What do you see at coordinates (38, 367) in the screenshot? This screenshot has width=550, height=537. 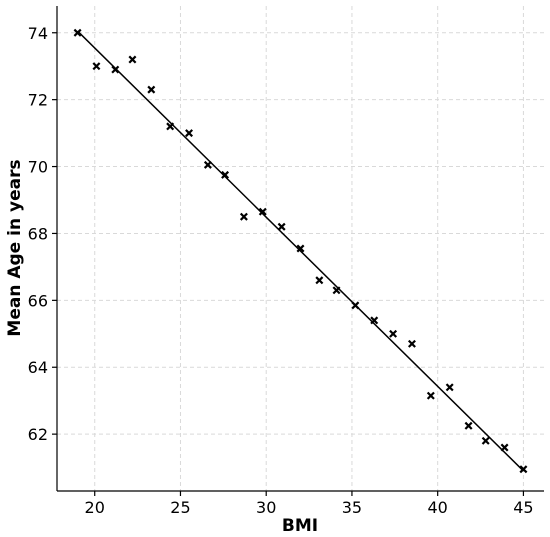 I see `y-tick-label: 64` at bounding box center [38, 367].